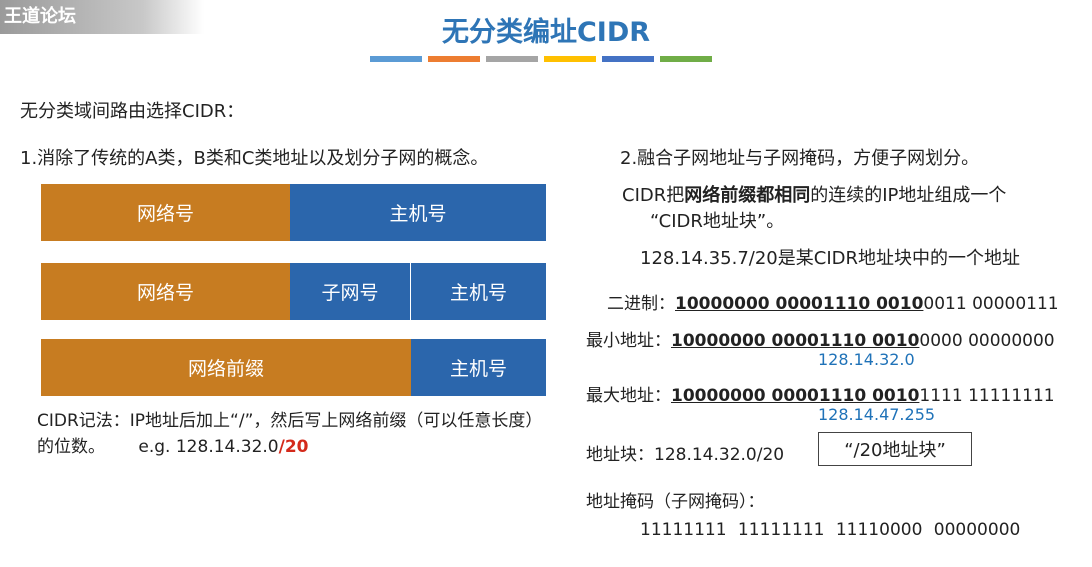 Image resolution: width=1092 pixels, height=567 pixels. I want to click on example-prefix-length: /20, so click(293, 447).